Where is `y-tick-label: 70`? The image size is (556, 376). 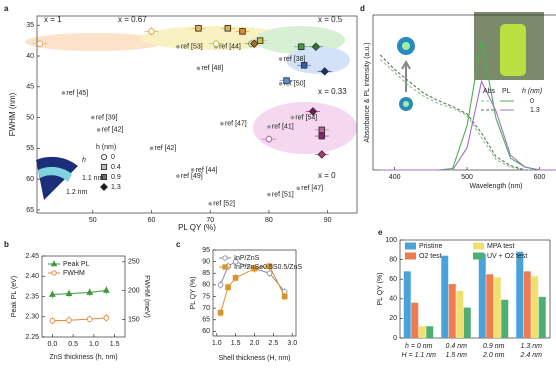 y-tick-label: 70 is located at coordinates (206, 308).